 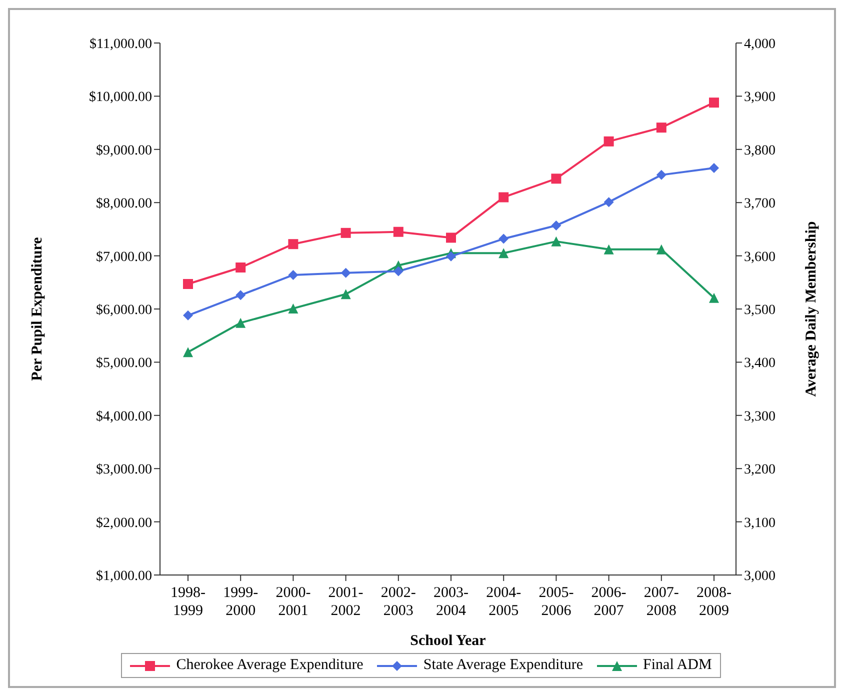 I want to click on y2-tick-label: 3,900, so click(x=760, y=98).